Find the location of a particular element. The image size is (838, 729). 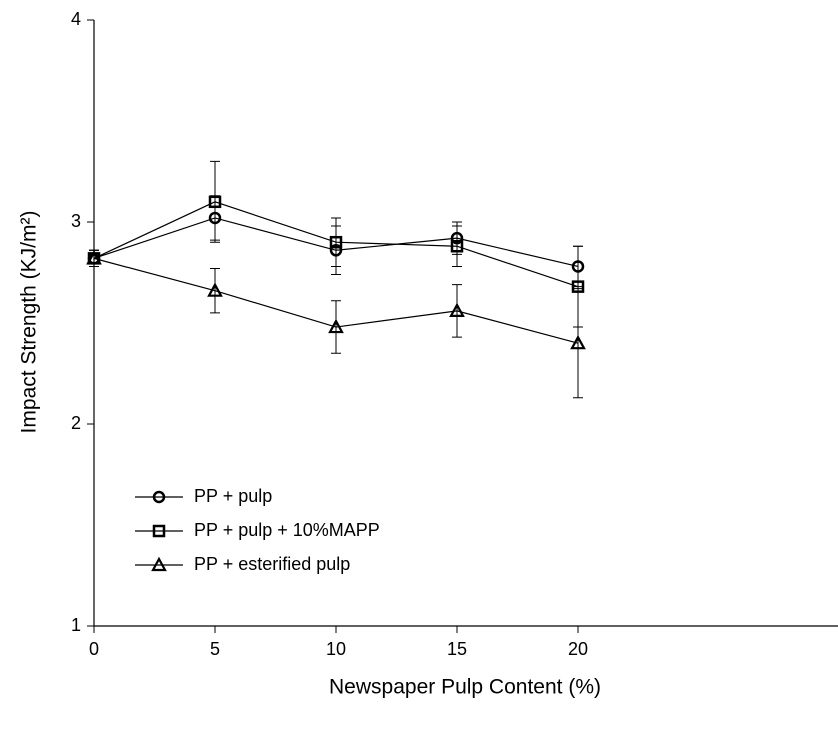

x-tick-label: 10 is located at coordinates (336, 649).